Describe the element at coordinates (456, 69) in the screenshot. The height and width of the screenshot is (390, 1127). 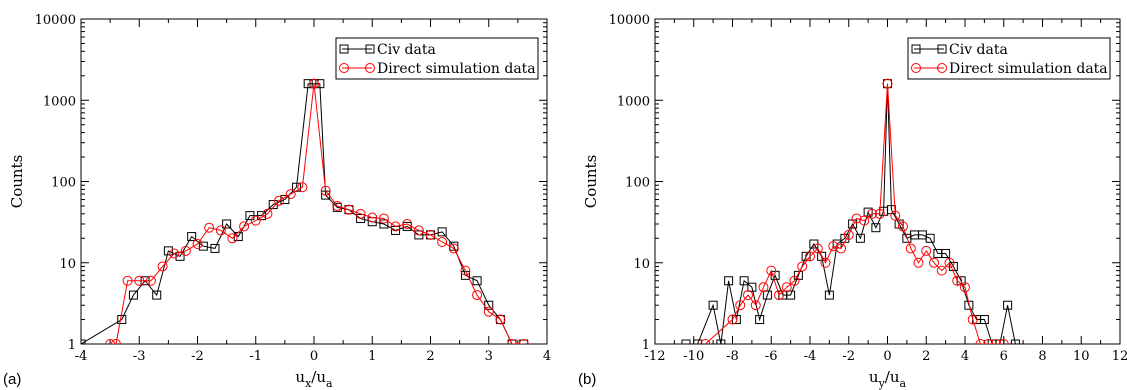
I see `legend-label: Direct simulation data` at that location.